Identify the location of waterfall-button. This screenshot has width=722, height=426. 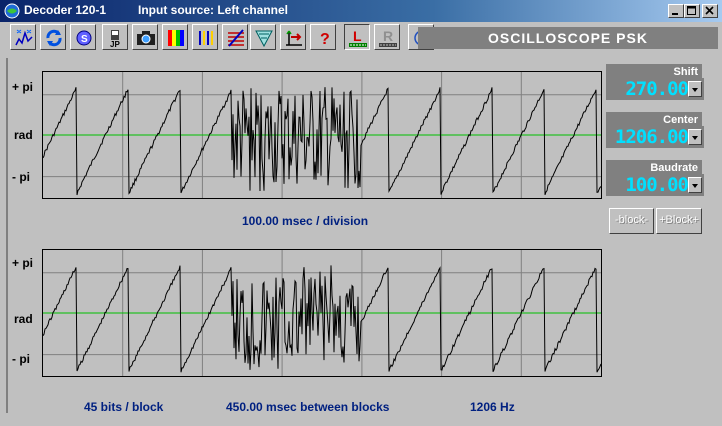
(235, 37).